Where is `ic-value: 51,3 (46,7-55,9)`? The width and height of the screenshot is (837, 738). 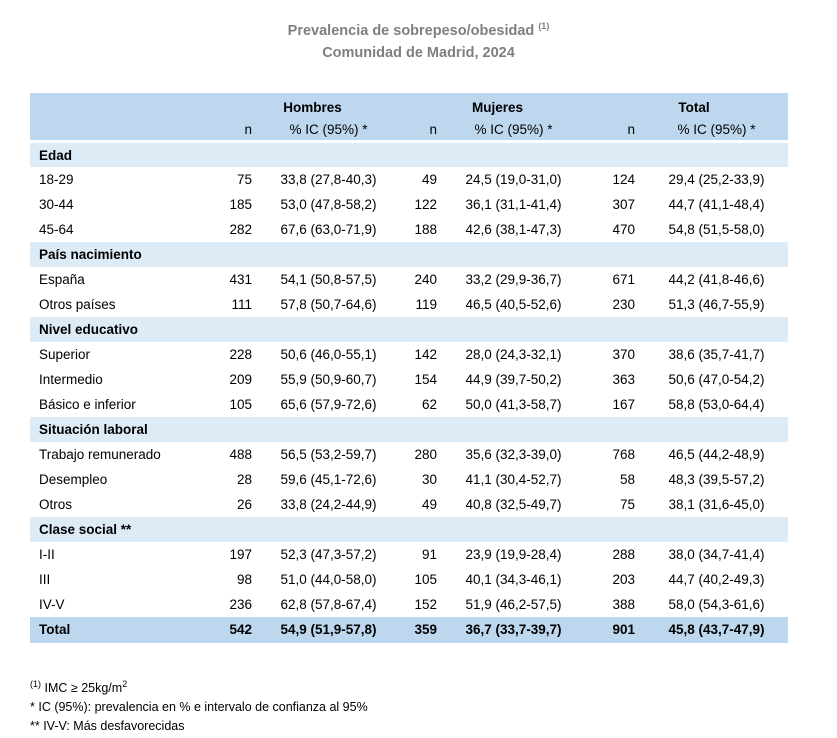
ic-value: 51,3 (46,7-55,9) is located at coordinates (717, 304).